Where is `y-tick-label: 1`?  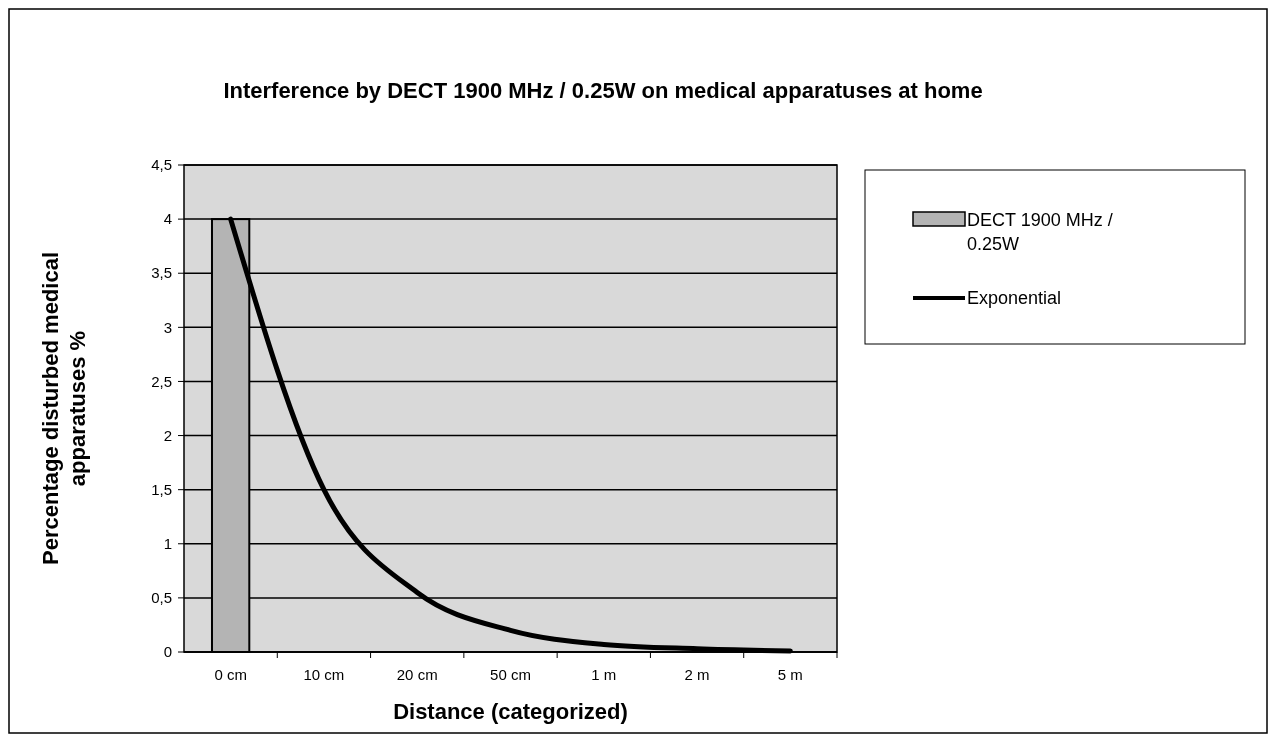 y-tick-label: 1 is located at coordinates (167, 544).